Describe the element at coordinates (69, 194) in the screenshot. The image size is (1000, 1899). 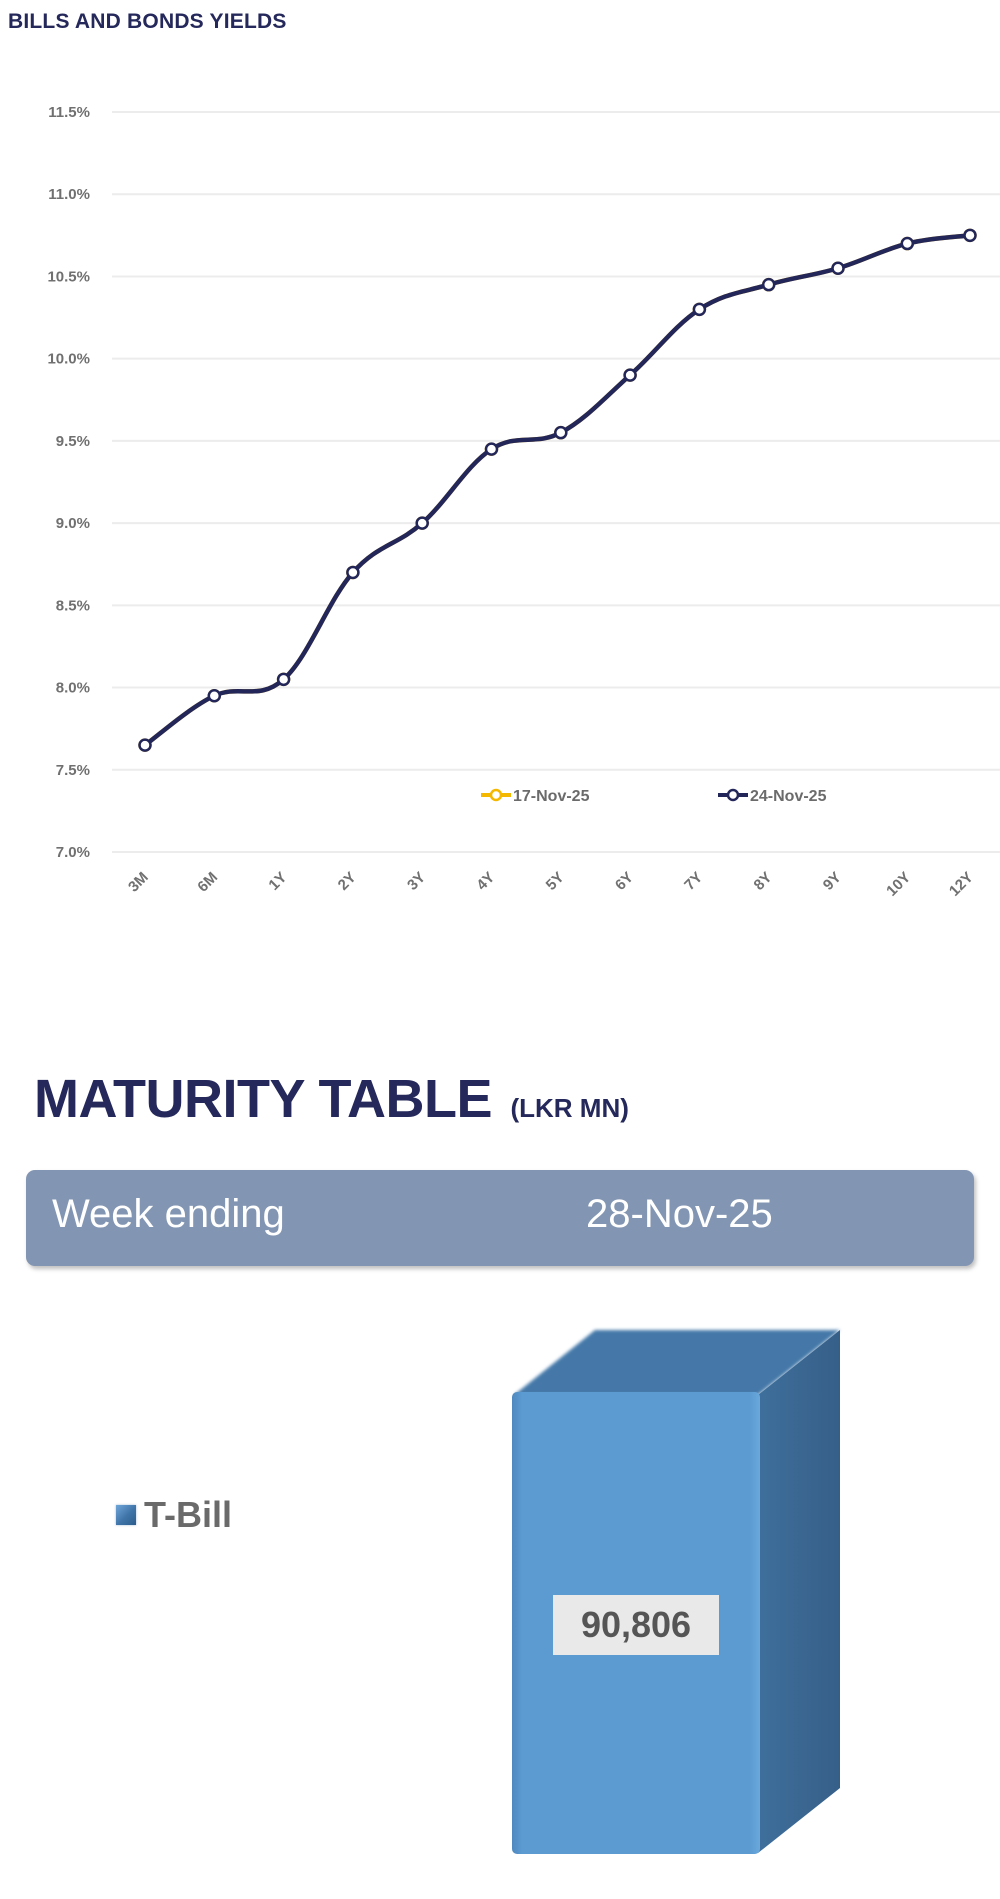
I see `y-tick-label: 11.0%` at that location.